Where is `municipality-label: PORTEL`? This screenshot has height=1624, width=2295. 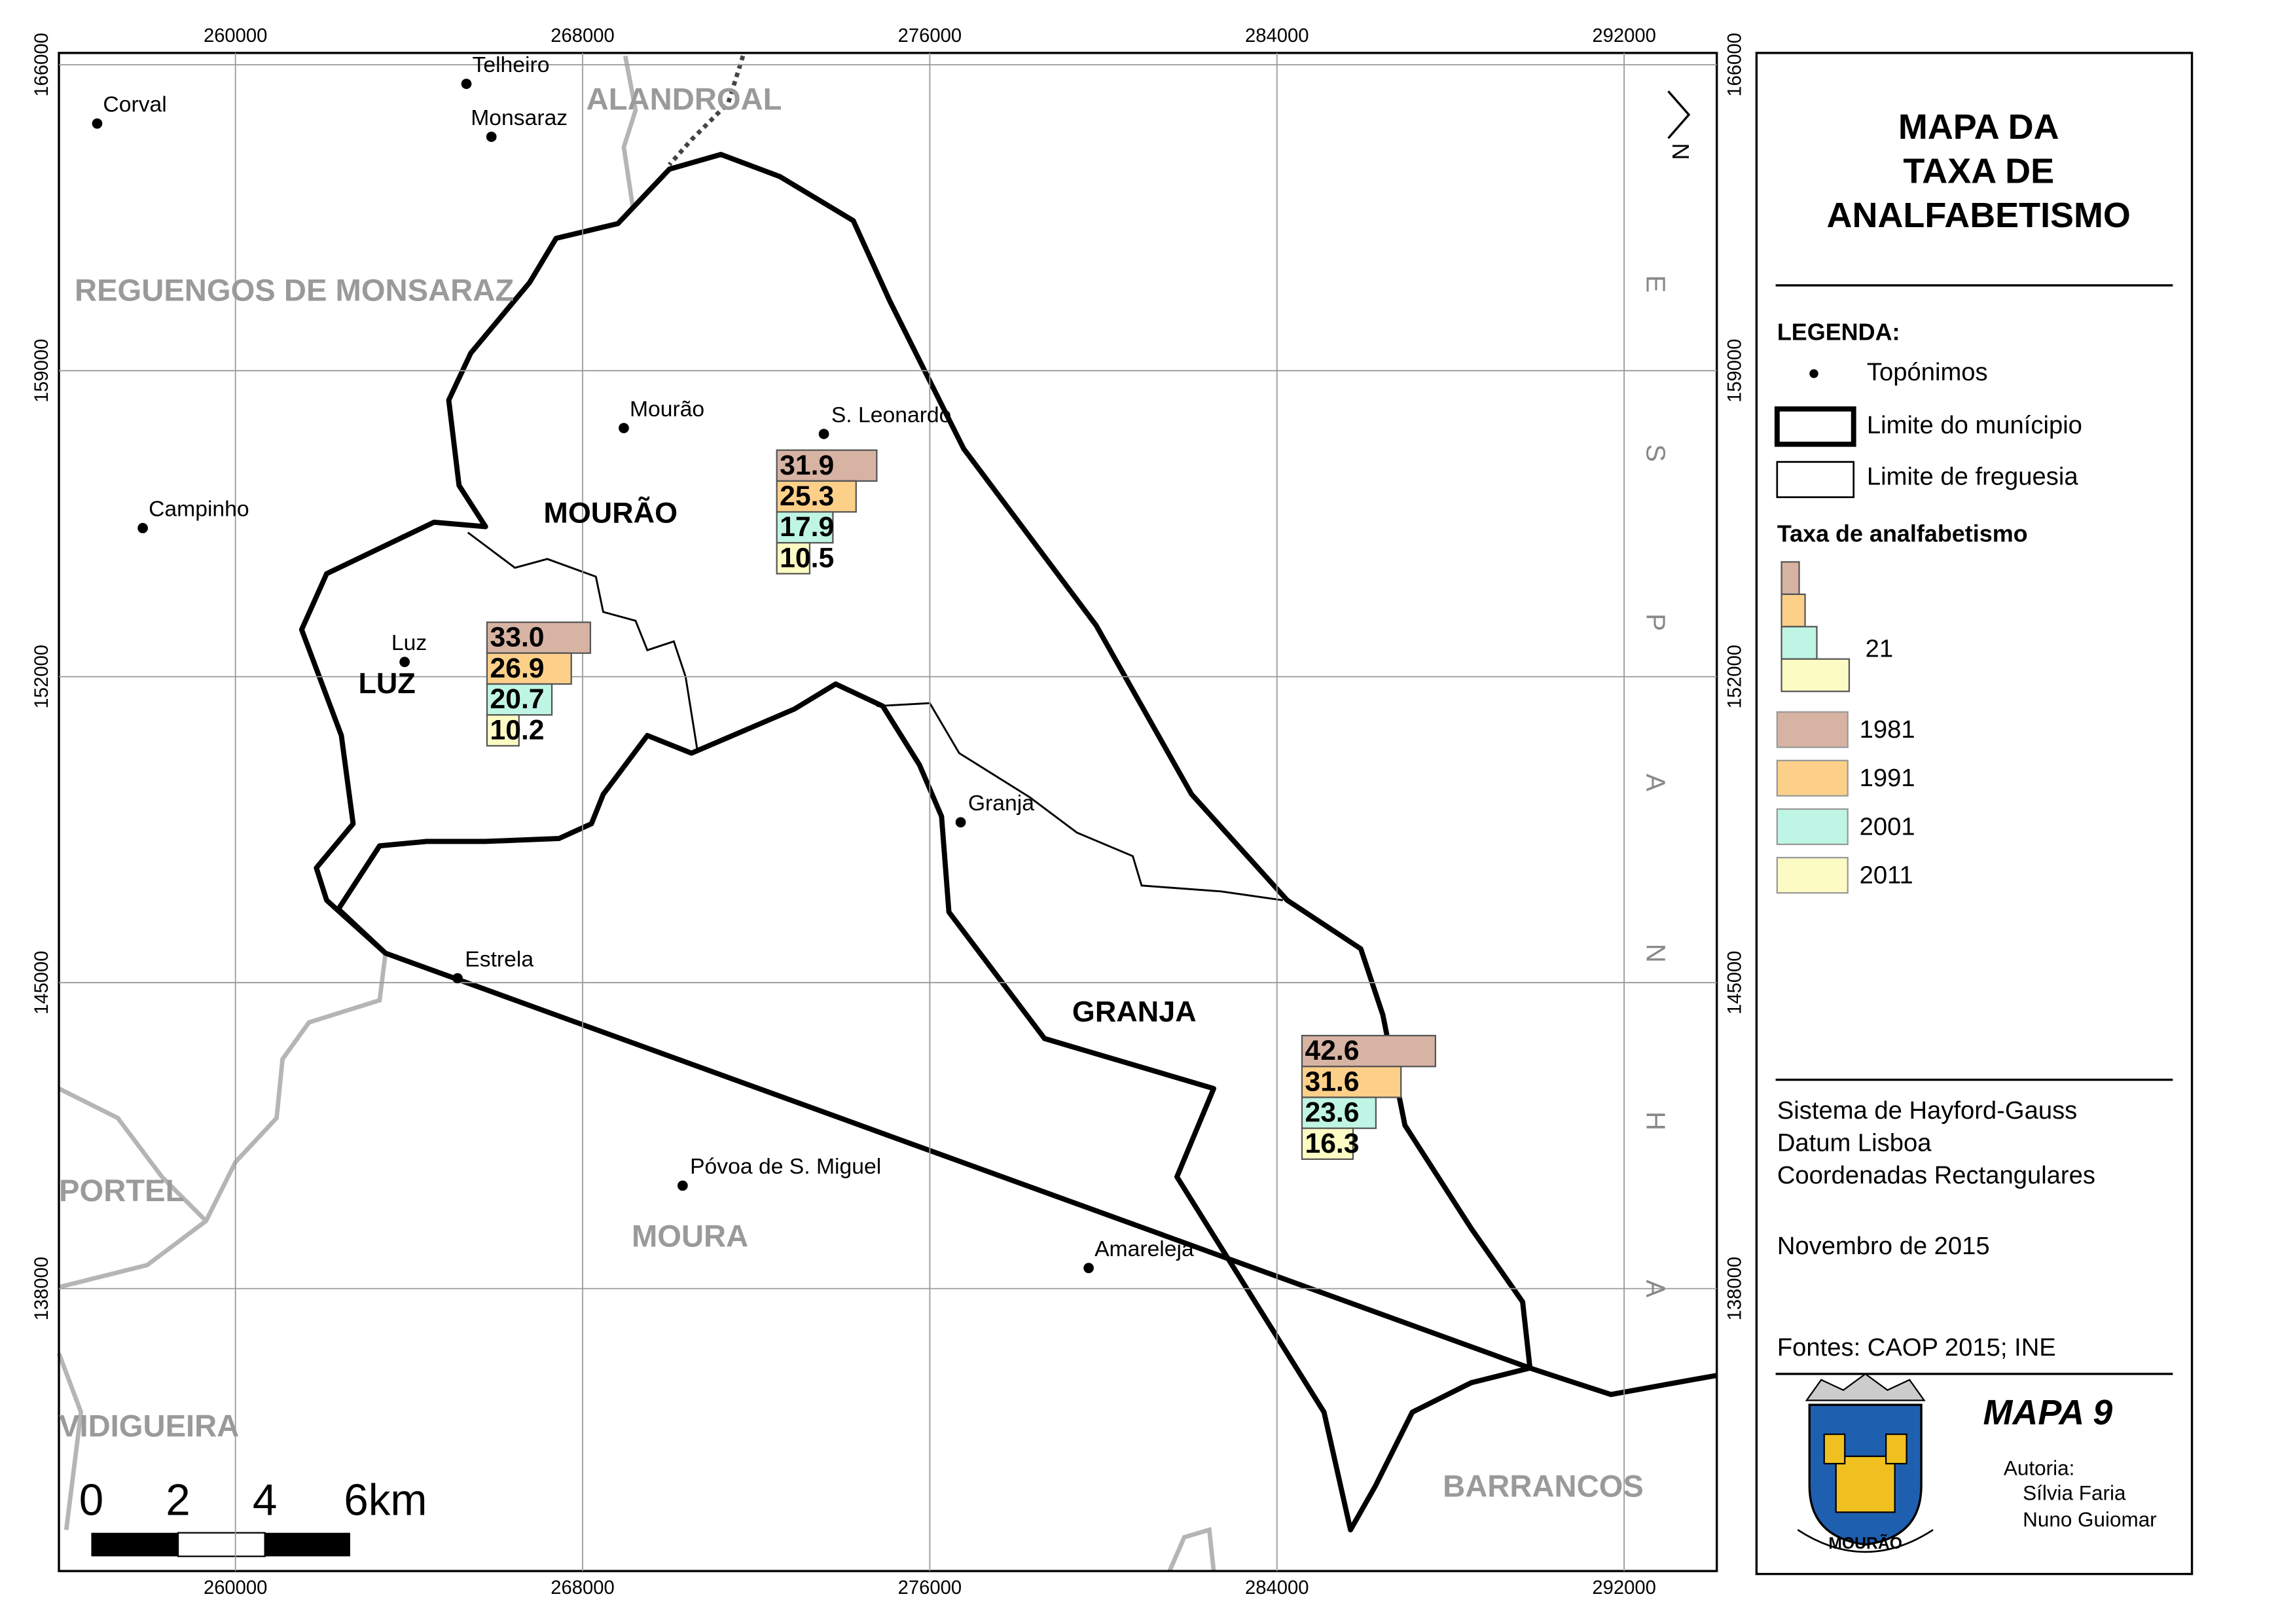
municipality-label: PORTEL is located at coordinates (122, 1191).